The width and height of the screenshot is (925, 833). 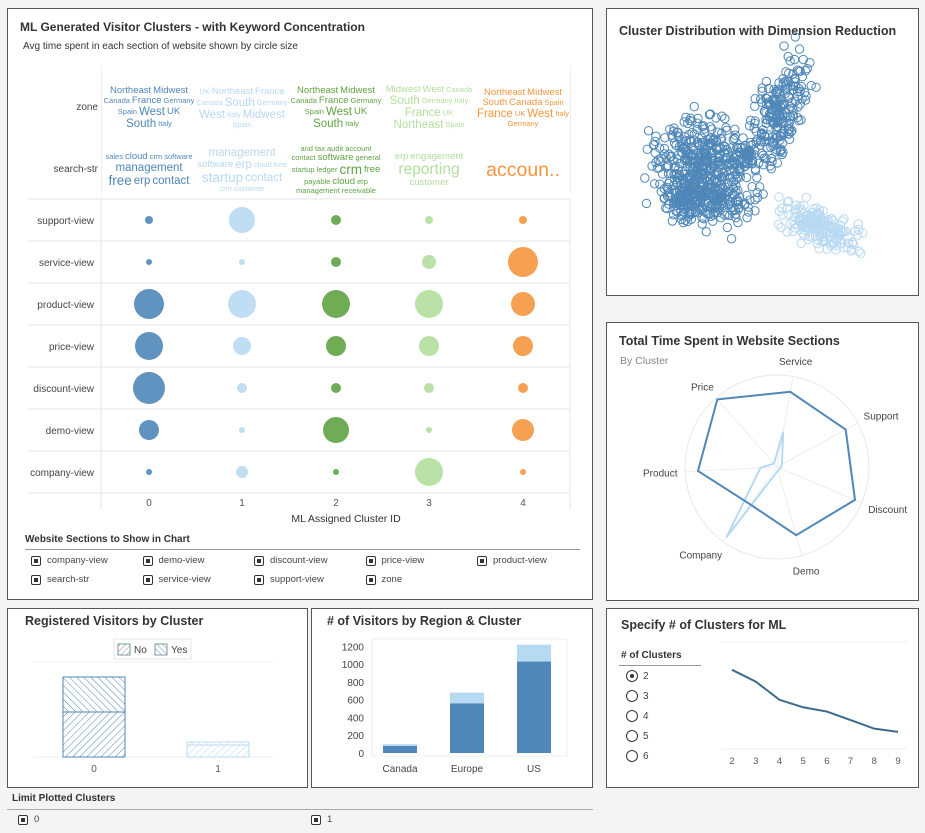 What do you see at coordinates (512, 560) in the screenshot?
I see `section-checkbox-product-view: product-view` at bounding box center [512, 560].